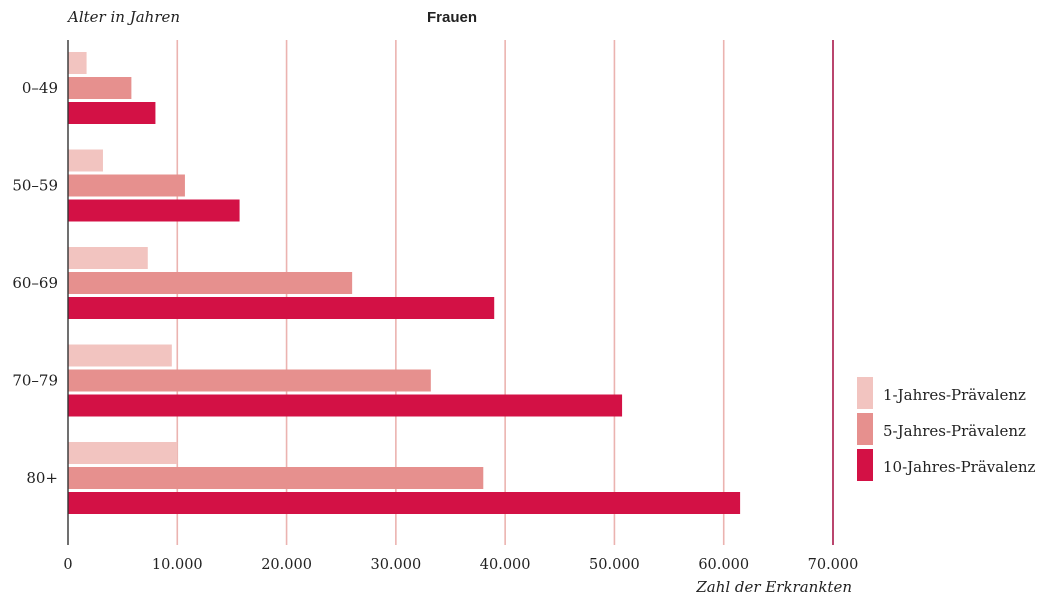 This screenshot has width=1058, height=603. I want to click on category-label: 50–59, so click(35, 186).